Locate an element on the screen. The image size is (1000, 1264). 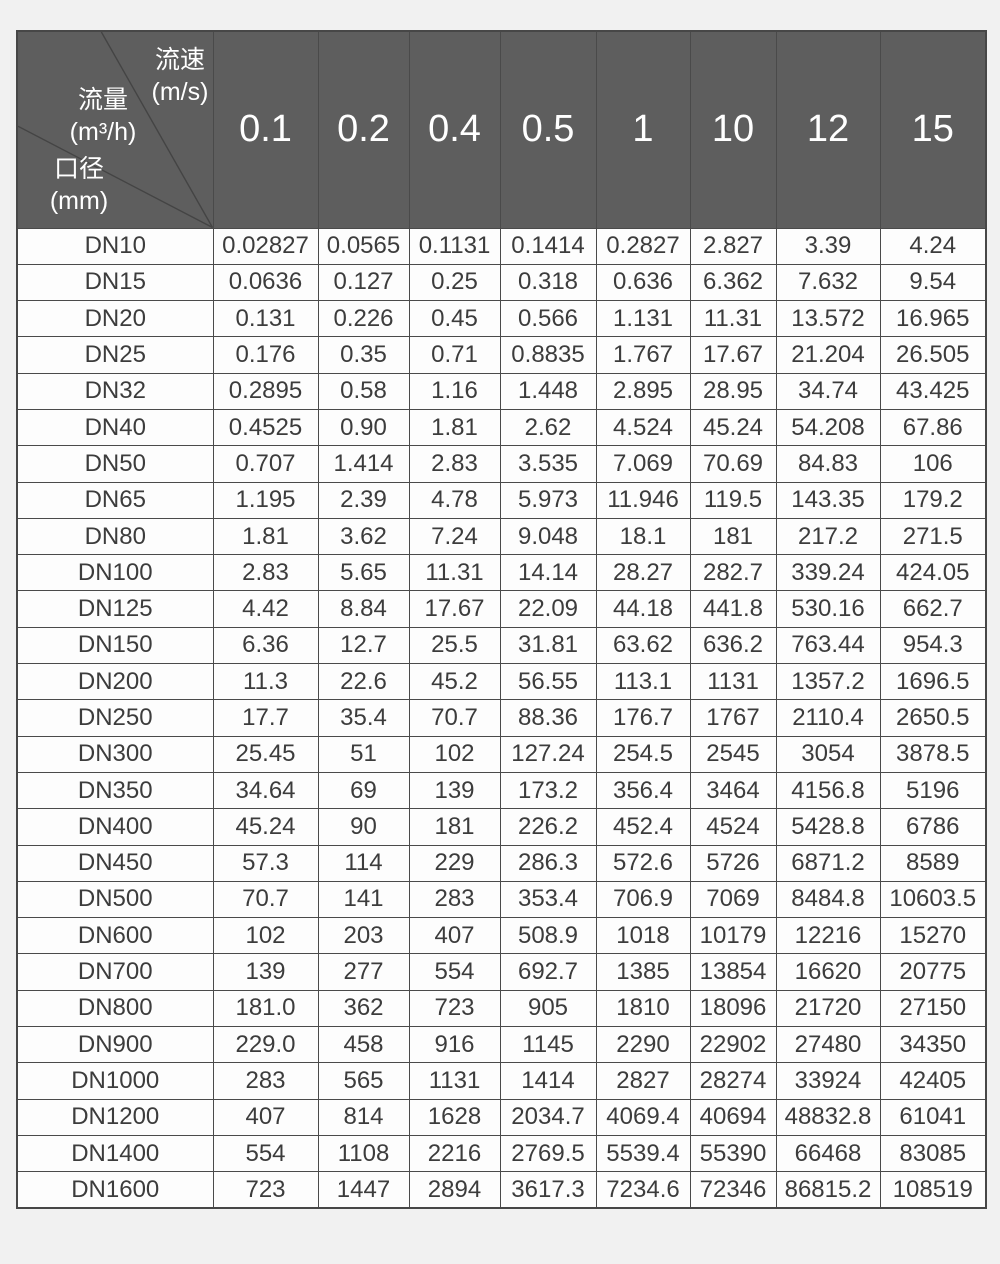
value-cell: 12216 is located at coordinates (828, 936).